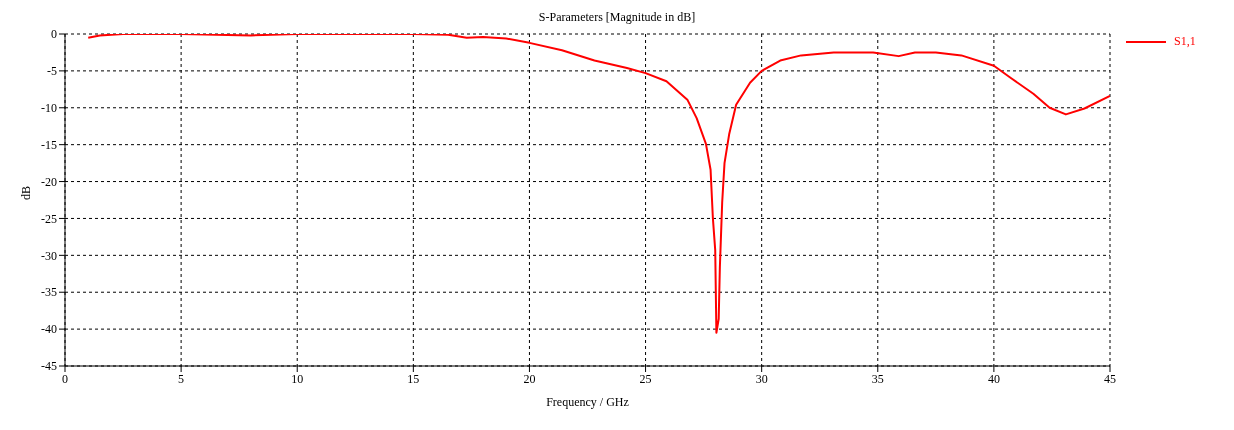 Image resolution: width=1234 pixels, height=430 pixels. What do you see at coordinates (1185, 41) in the screenshot?
I see `legend-label: S1,1` at bounding box center [1185, 41].